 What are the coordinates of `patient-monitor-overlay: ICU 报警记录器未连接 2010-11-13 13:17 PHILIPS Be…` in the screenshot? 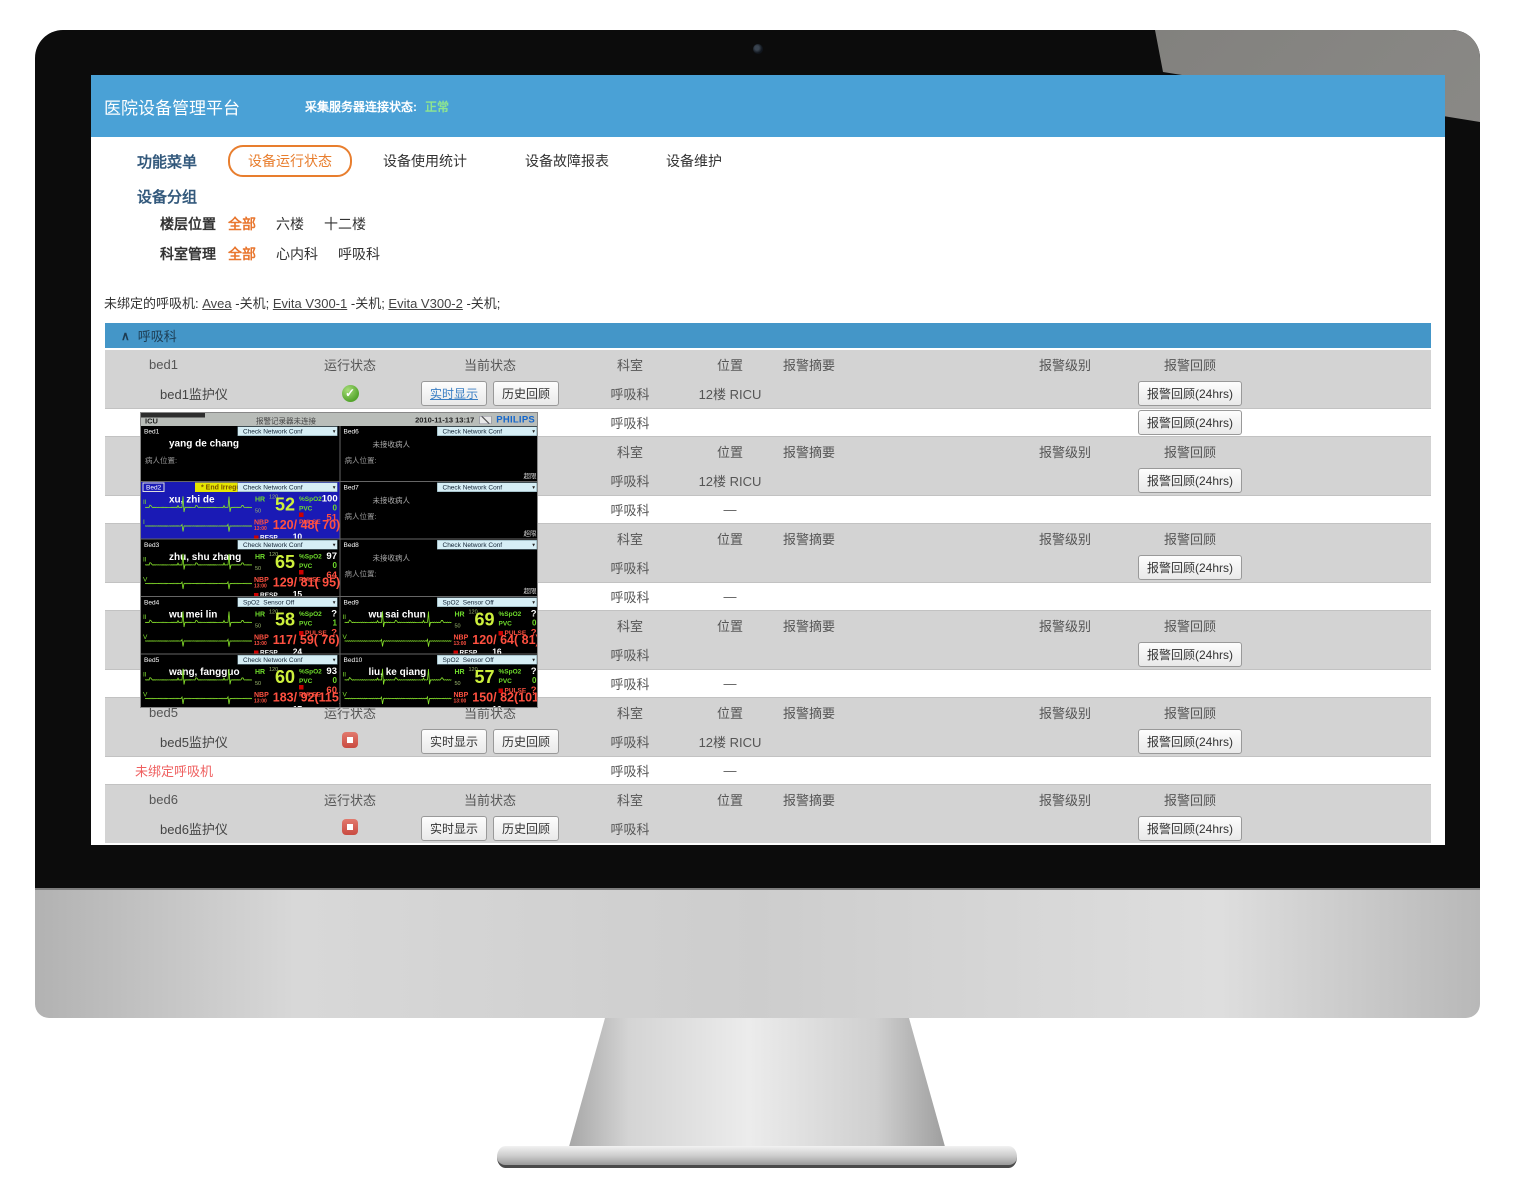 It's located at (339, 560).